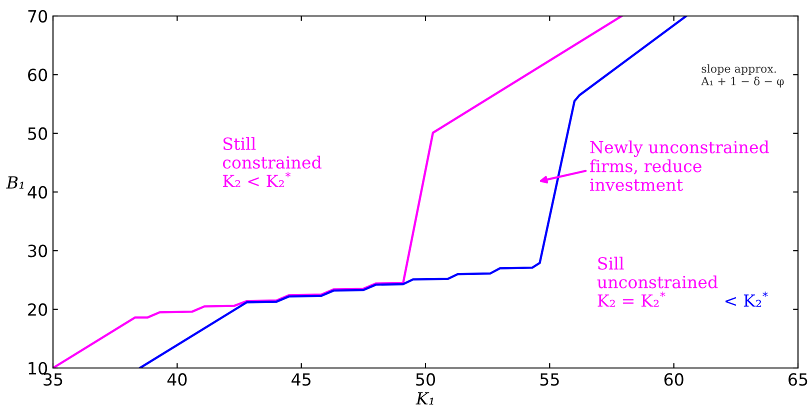 Image resolution: width=809 pixels, height=414 pixels. I want to click on annotation: < K₂$^{*}$, so click(746, 299).